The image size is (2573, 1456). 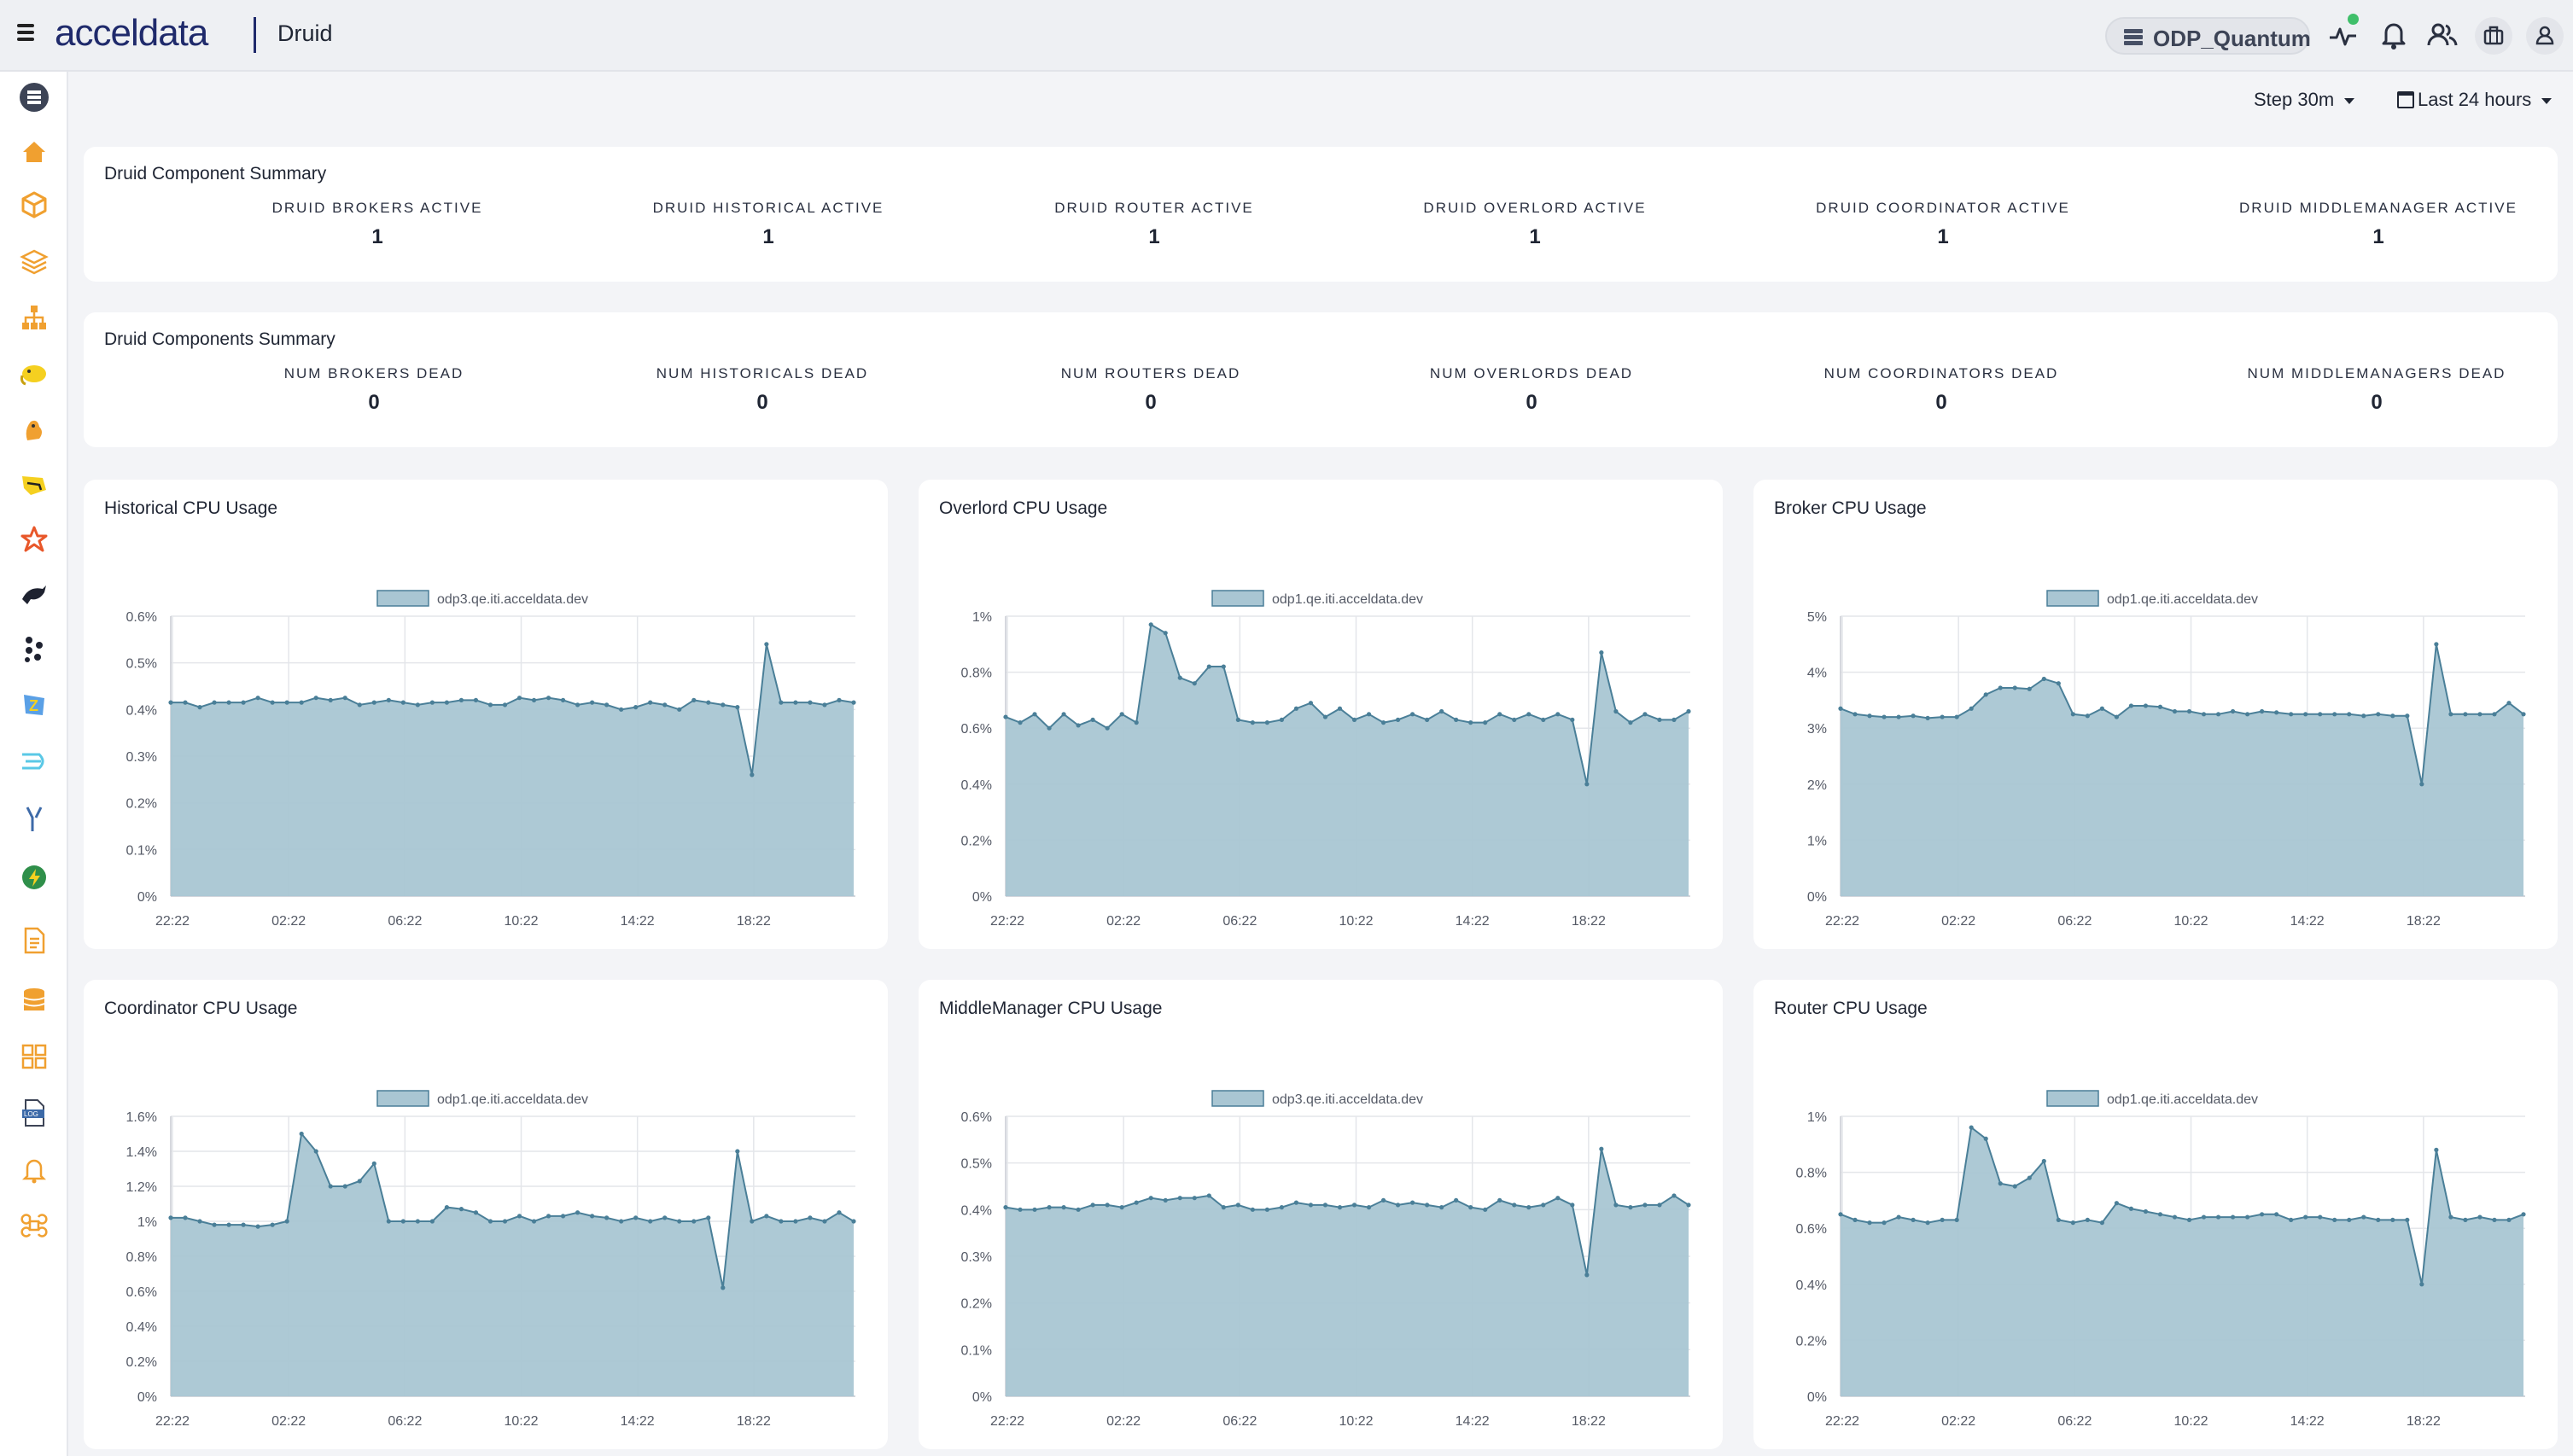 I want to click on druid-icon, so click(x=34, y=594).